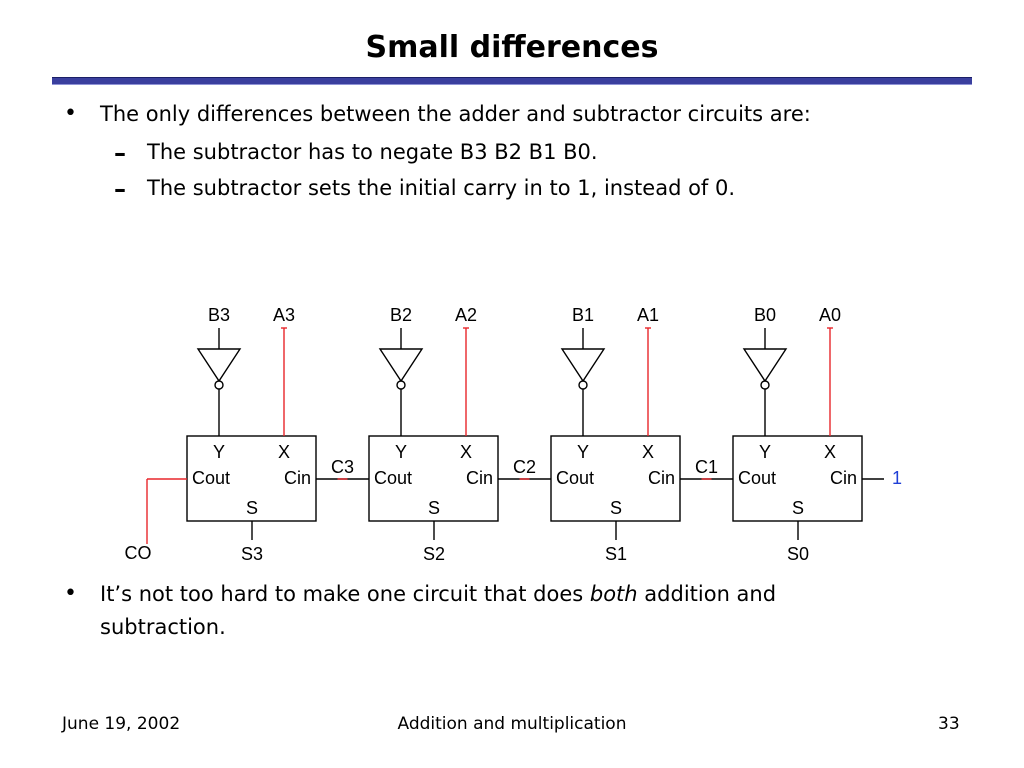 This screenshot has width=1024, height=768. What do you see at coordinates (707, 594) in the screenshot?
I see `bullet-text-part: addition and` at bounding box center [707, 594].